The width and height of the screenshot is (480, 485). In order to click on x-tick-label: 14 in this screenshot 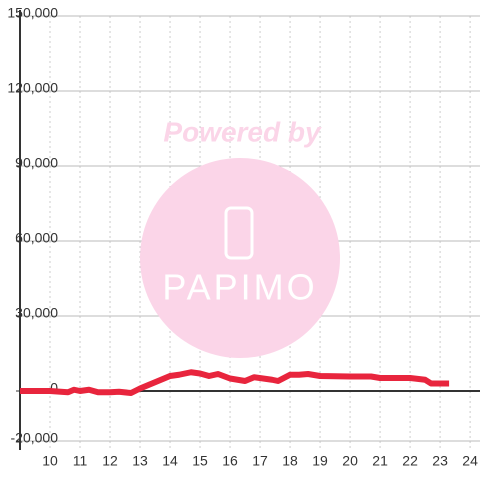, I will do `click(170, 461)`.